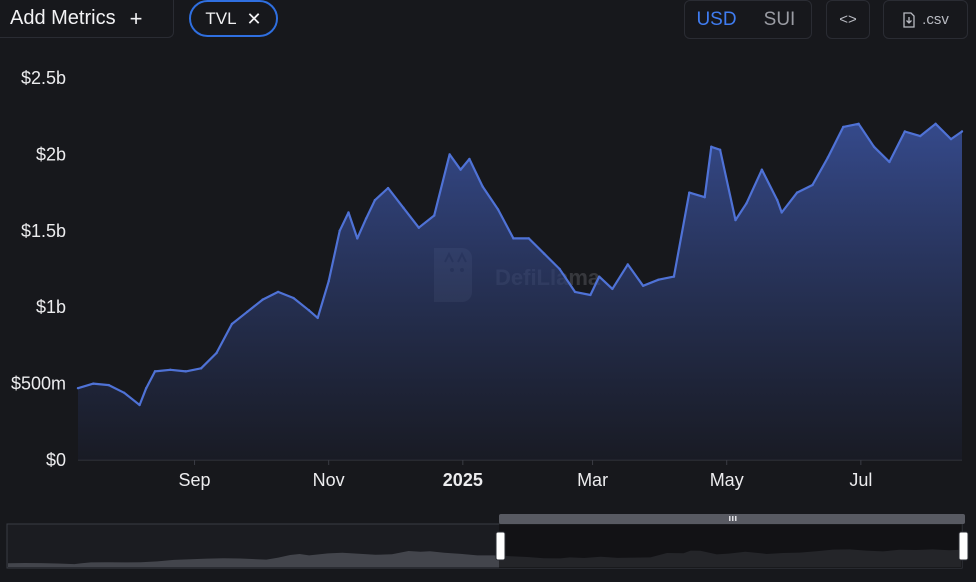  I want to click on close-icon: ✕, so click(254, 18).